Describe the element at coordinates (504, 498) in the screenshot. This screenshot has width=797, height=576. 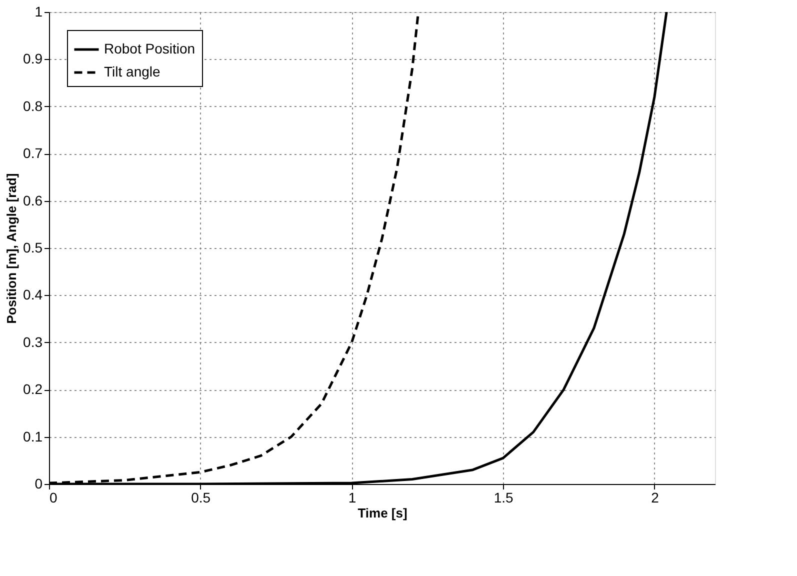
I see `x-tick-label: 1.5` at that location.